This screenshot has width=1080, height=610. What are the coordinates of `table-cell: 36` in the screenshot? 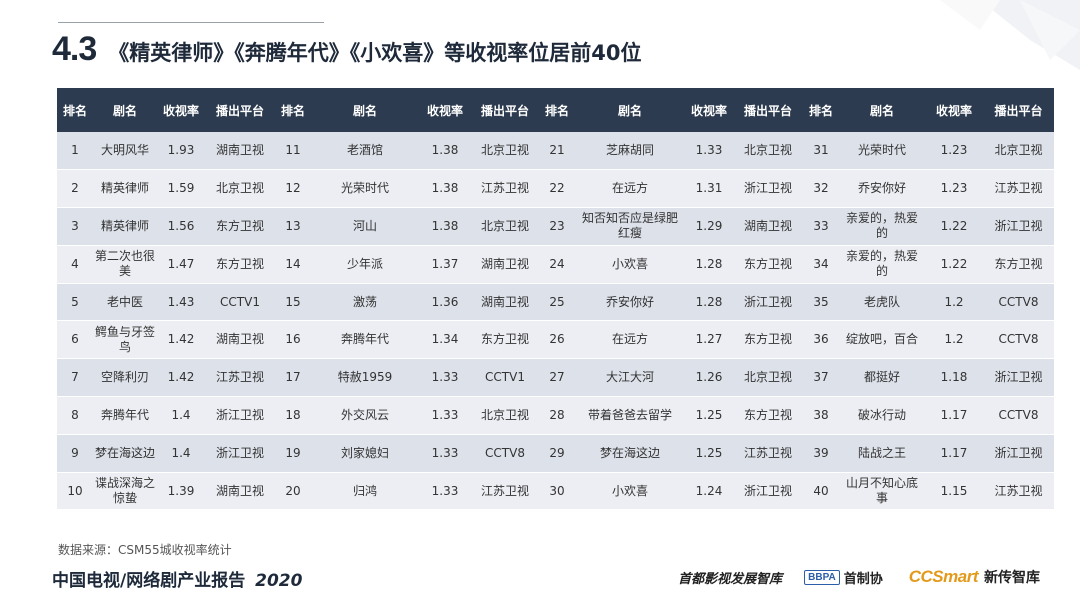 It's located at (821, 340).